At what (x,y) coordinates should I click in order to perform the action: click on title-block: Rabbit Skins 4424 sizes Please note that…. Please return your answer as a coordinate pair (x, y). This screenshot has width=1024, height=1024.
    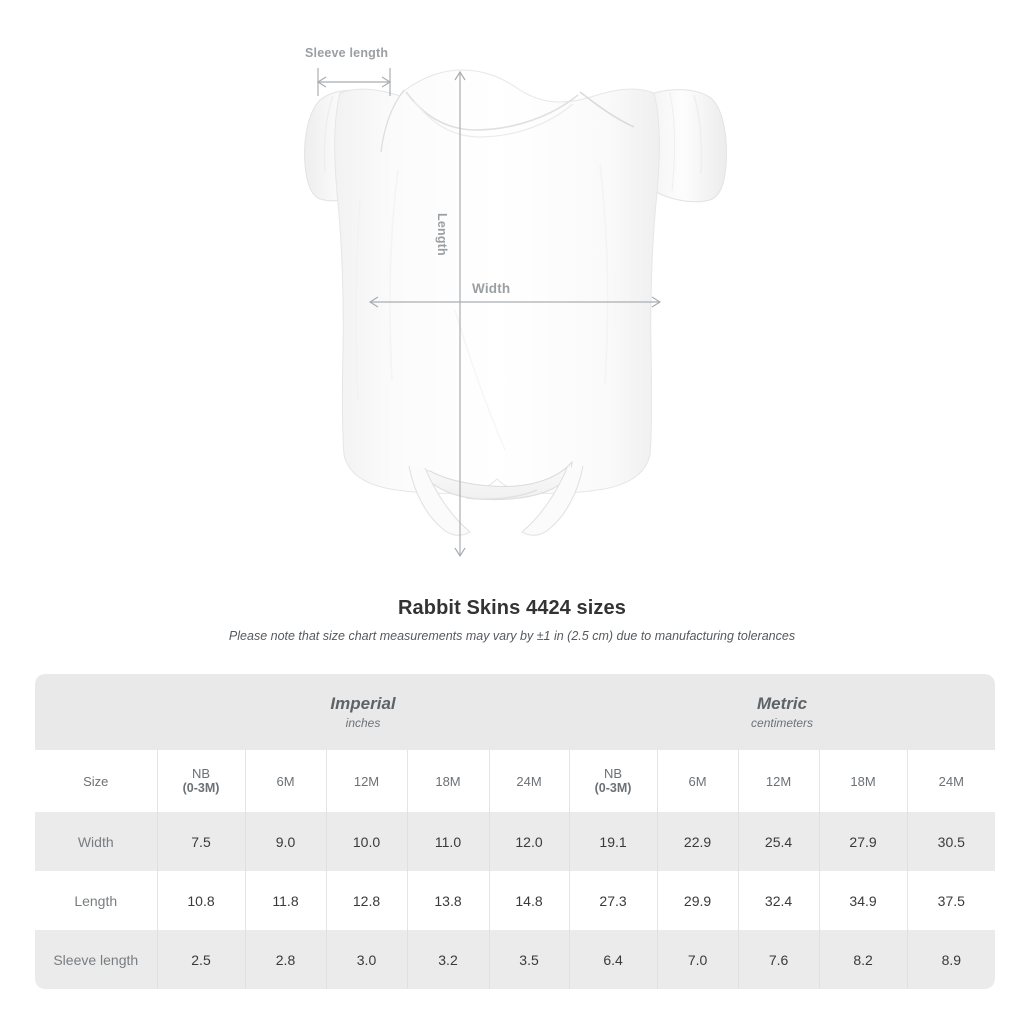
    Looking at the image, I should click on (512, 619).